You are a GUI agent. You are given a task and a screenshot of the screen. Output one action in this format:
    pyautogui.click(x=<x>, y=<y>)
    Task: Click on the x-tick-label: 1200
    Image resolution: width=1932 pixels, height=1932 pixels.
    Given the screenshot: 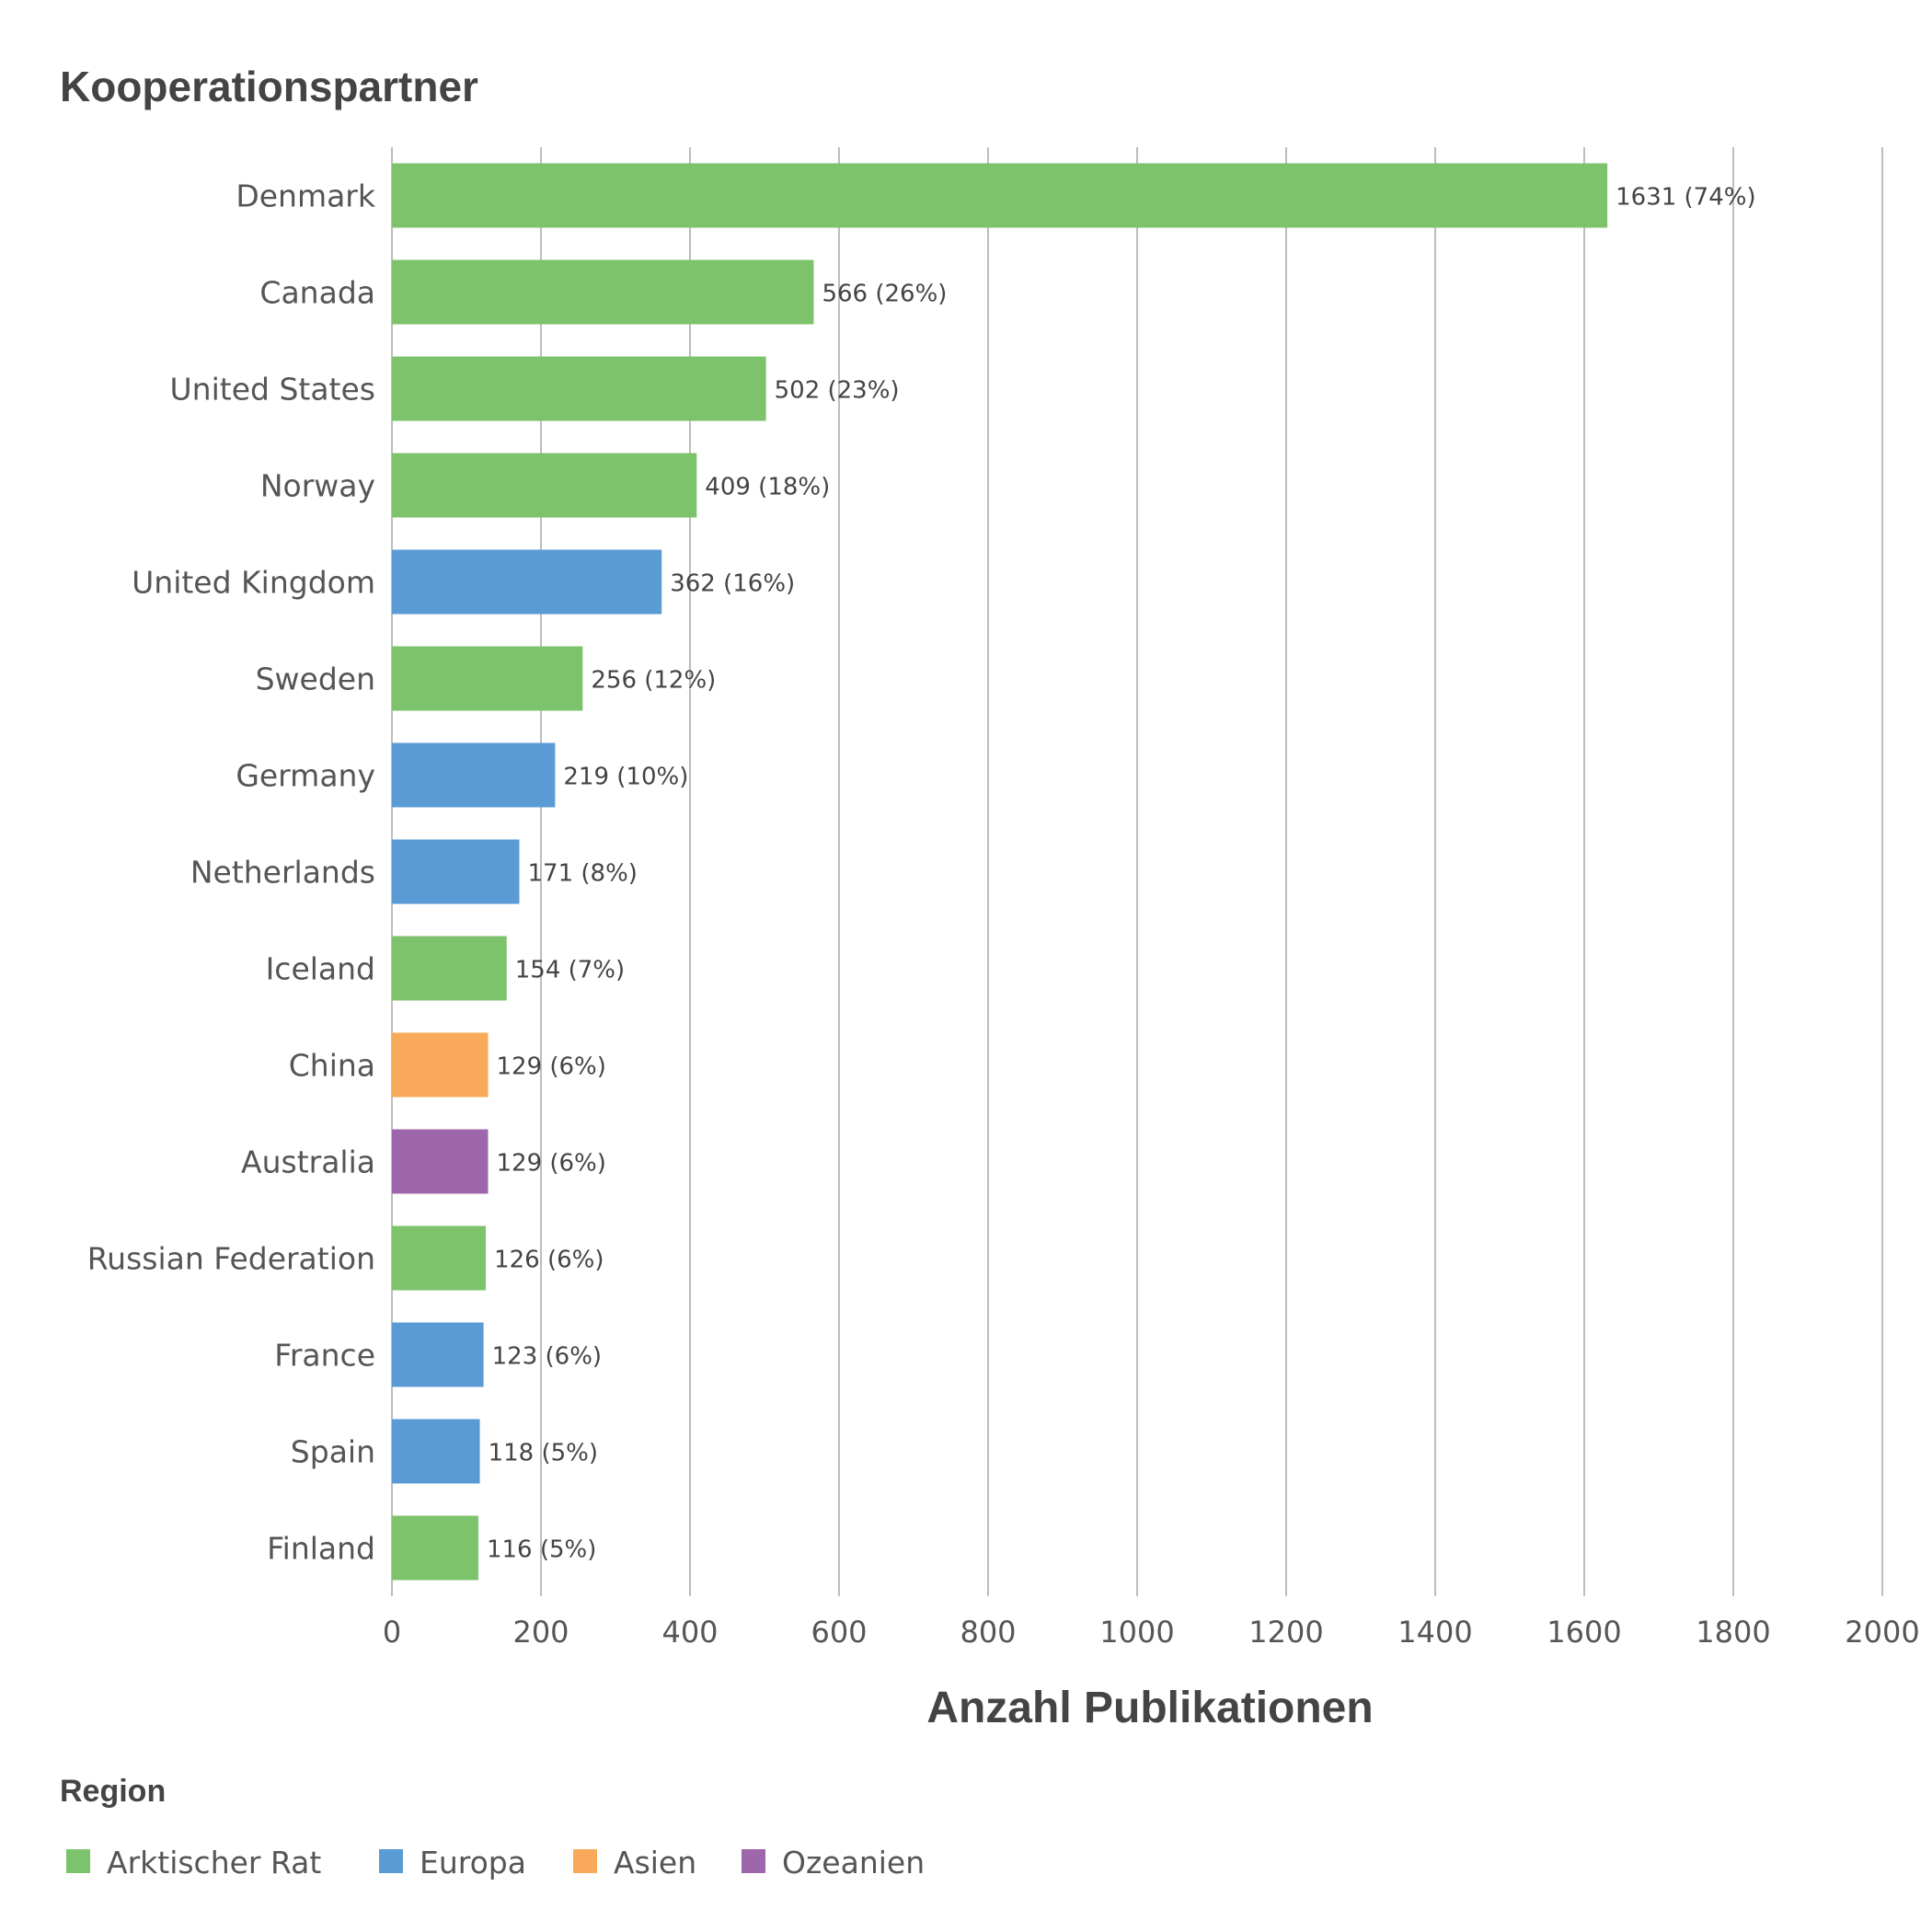 What is the action you would take?
    pyautogui.click(x=1285, y=1632)
    